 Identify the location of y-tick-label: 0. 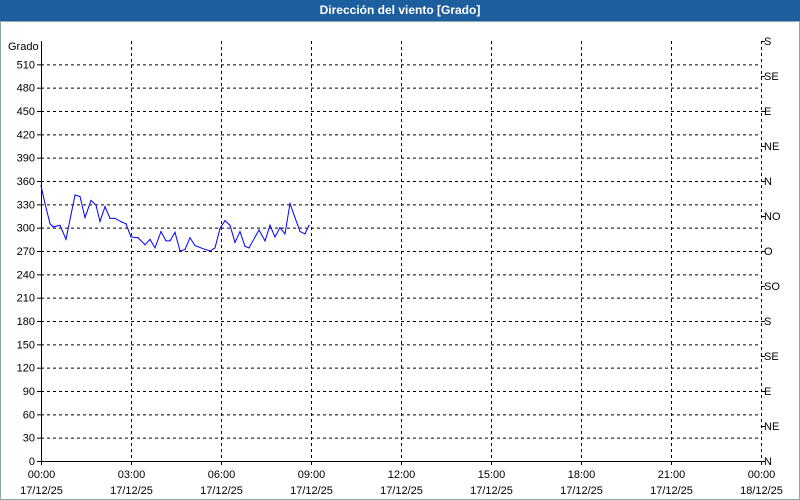
(32, 462).